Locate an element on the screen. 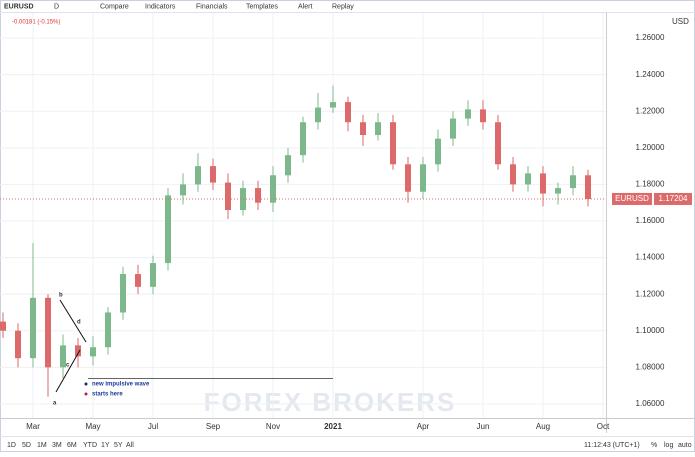  range-button: All is located at coordinates (130, 445).